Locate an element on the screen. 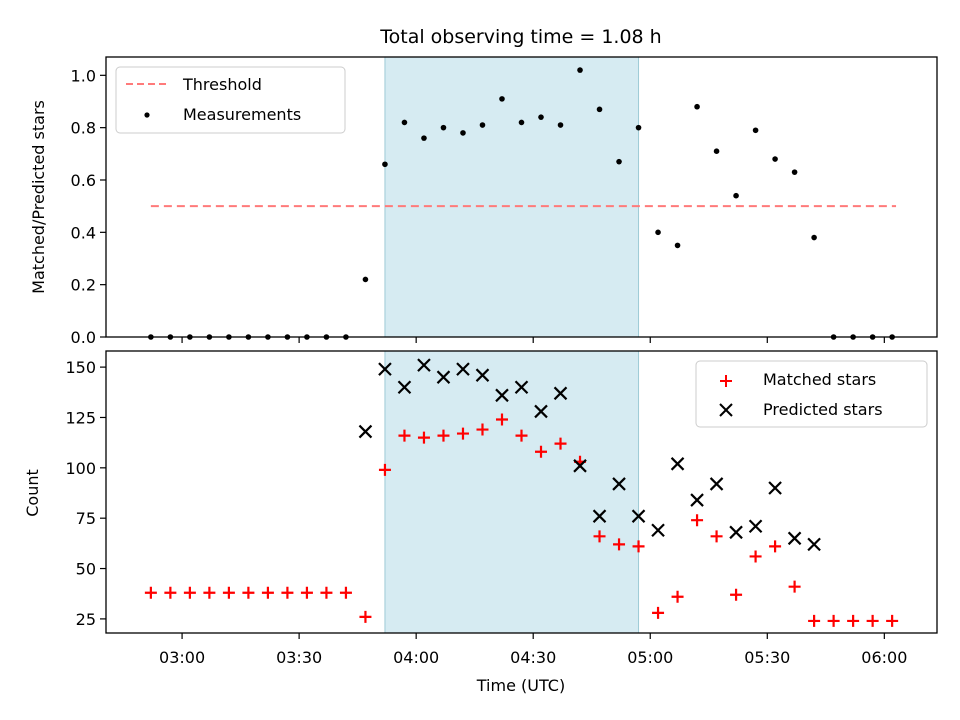  bottom-x-tick-label: 03:00 is located at coordinates (182, 657).